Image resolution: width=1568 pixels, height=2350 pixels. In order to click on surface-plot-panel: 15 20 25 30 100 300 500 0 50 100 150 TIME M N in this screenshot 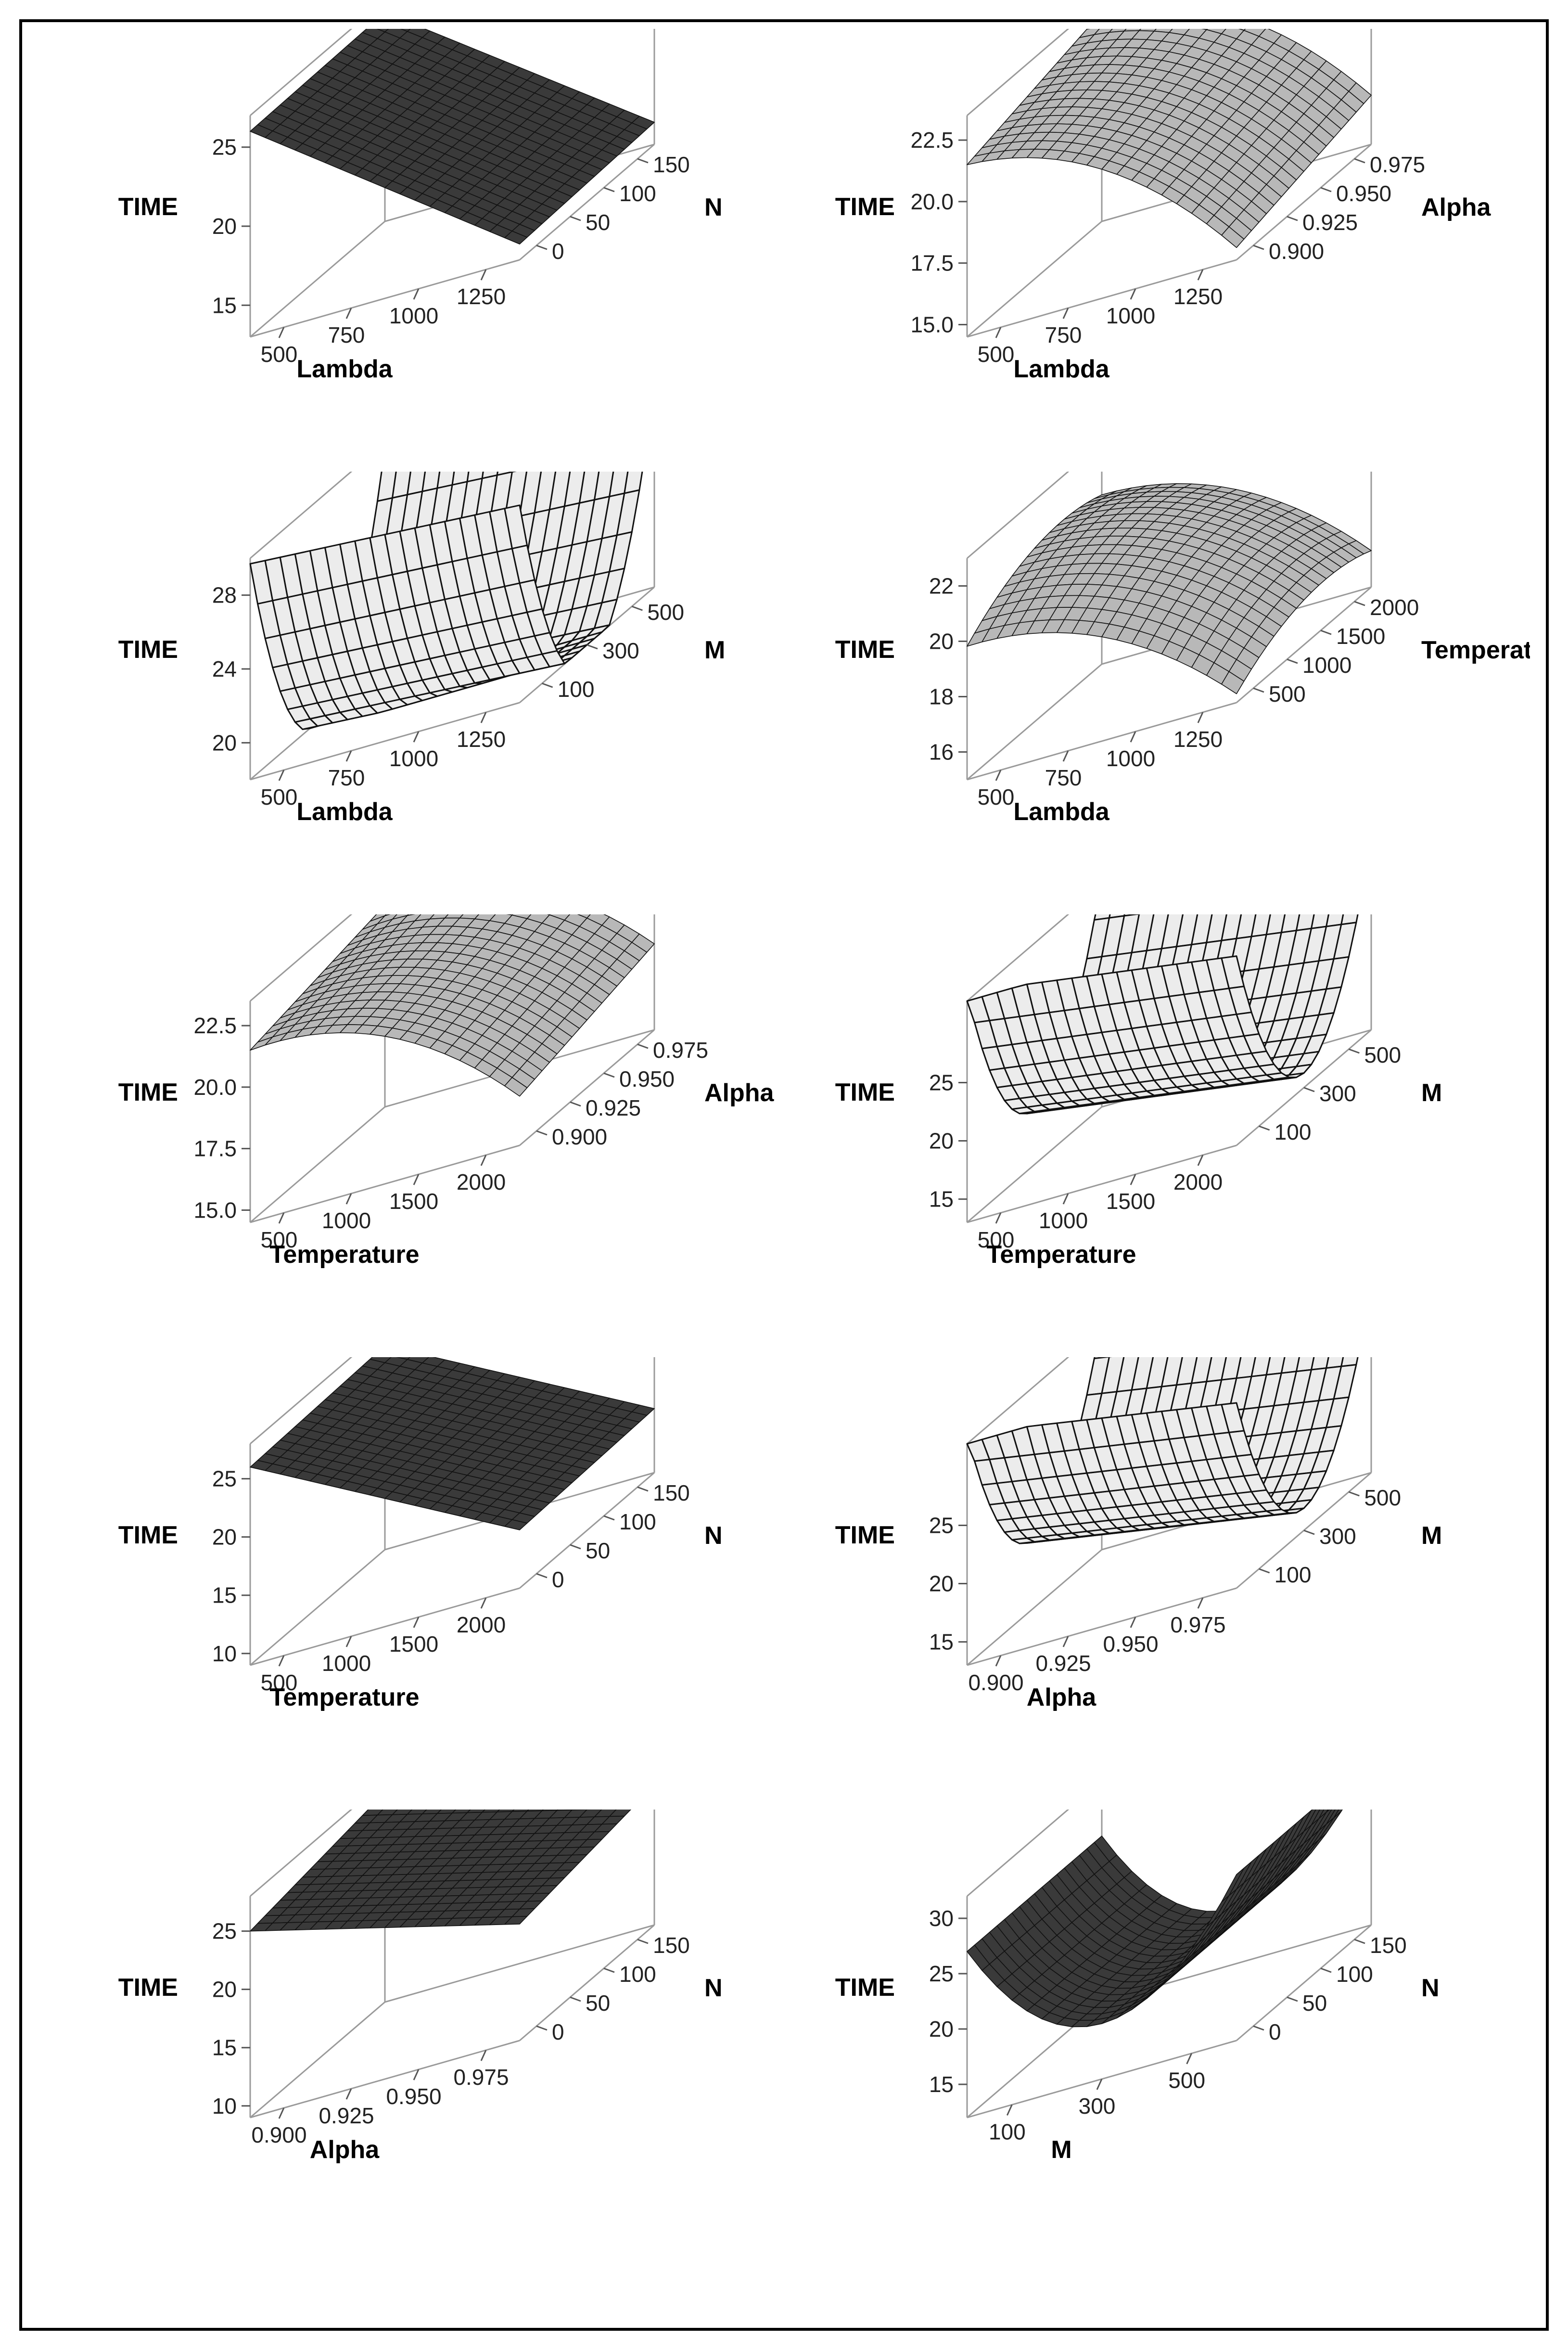, I will do `click(1159, 2036)`.